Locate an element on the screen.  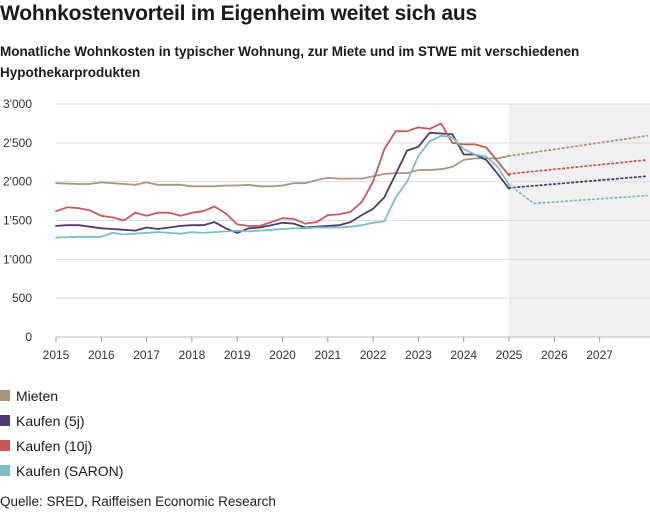
legend-swatch-mieten is located at coordinates (5, 395).